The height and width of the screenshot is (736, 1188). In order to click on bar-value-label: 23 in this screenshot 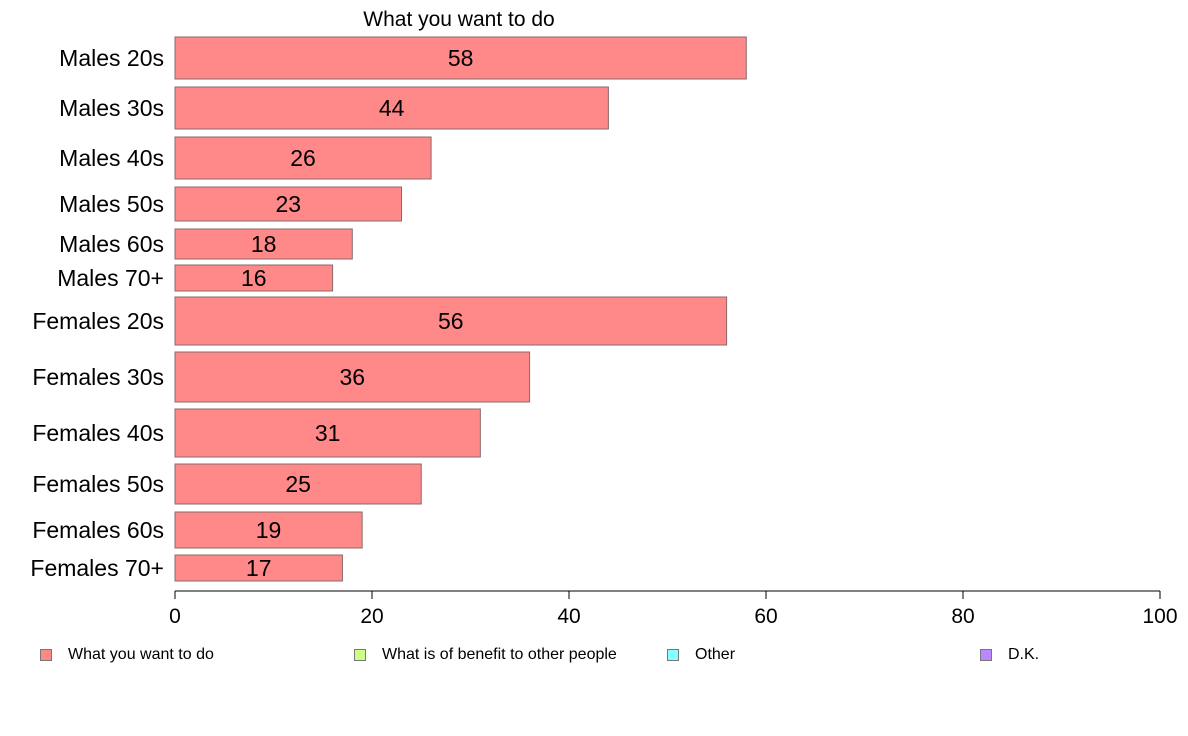, I will do `click(288, 204)`.